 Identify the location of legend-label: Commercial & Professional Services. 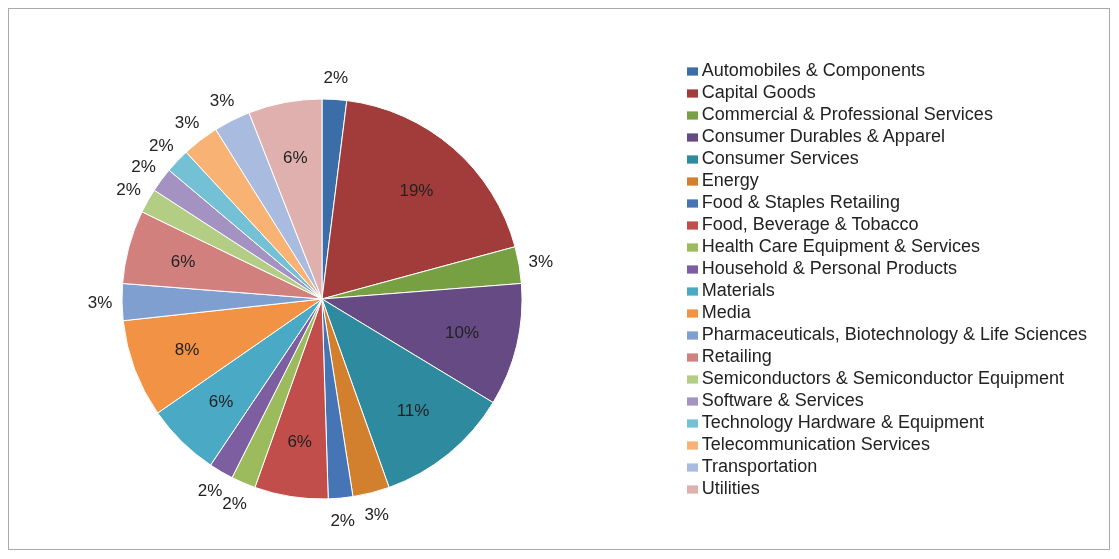
(847, 114).